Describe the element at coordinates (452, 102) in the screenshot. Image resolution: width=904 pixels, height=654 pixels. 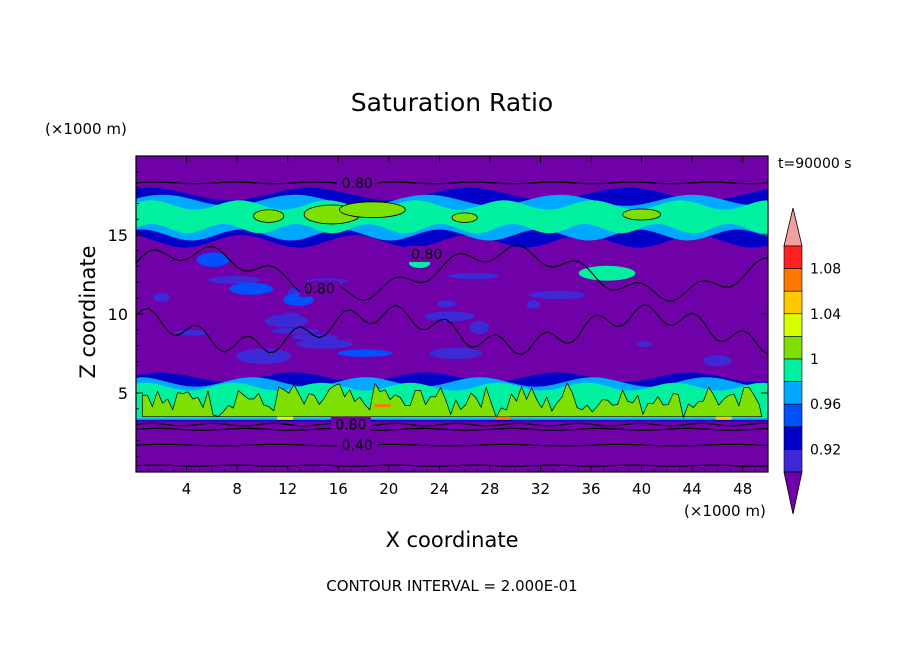
I see `chart-title: Saturation Ratio` at that location.